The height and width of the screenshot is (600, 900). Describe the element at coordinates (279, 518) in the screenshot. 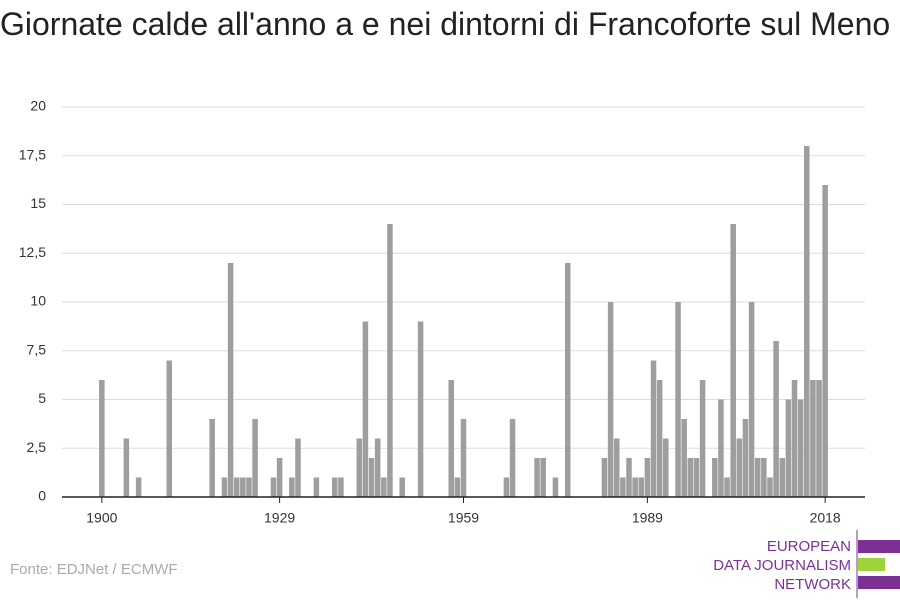

I see `x-tick-label: 1929` at that location.